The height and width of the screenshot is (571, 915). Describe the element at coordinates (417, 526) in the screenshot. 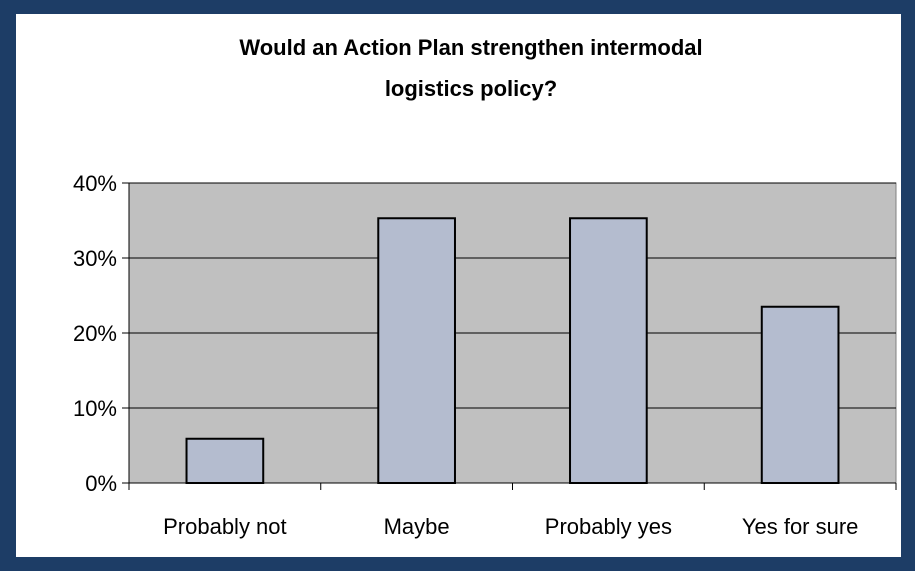

I see `x-tick-label-1: Maybe` at that location.